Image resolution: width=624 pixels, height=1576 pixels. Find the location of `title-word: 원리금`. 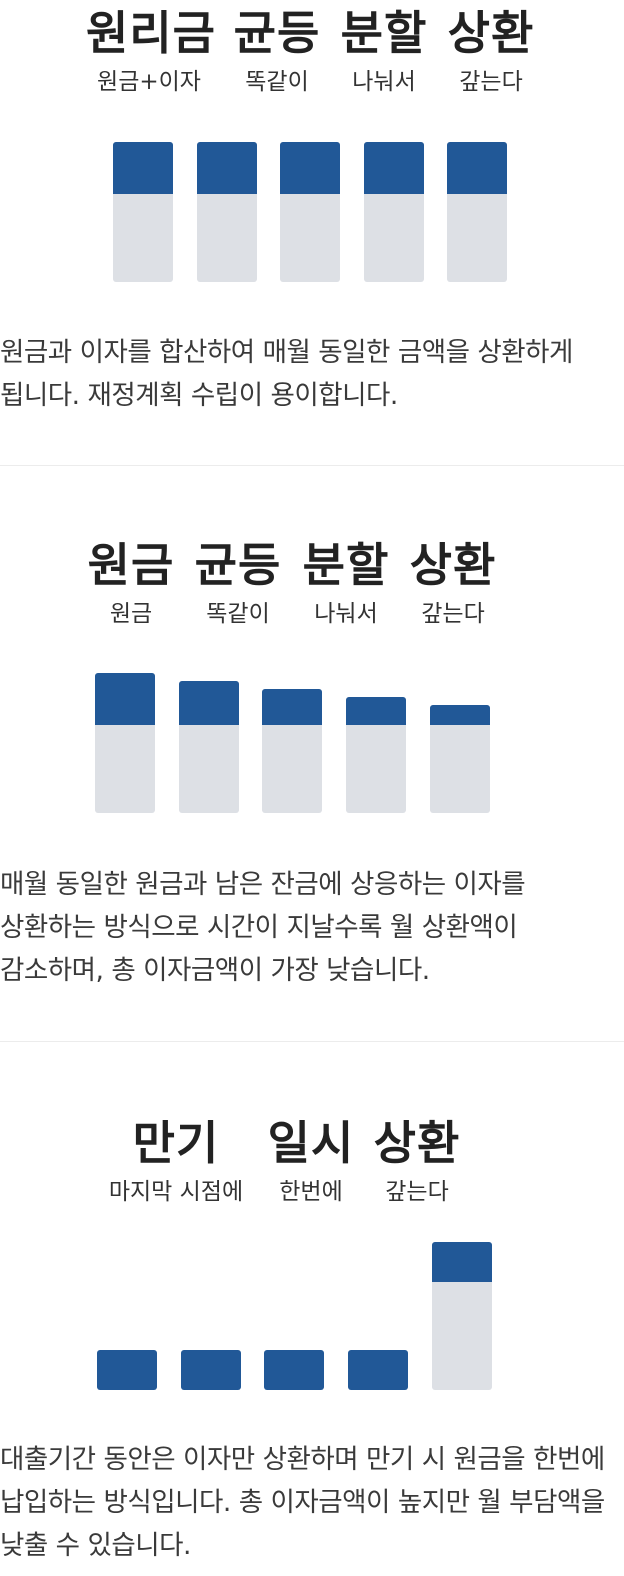

title-word: 원리금 is located at coordinates (151, 33).